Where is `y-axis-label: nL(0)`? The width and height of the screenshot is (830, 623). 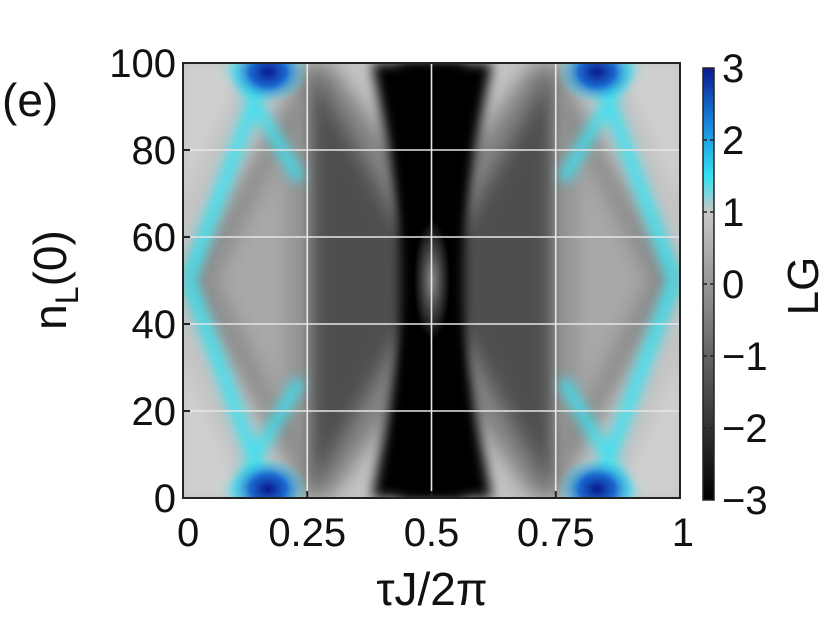
y-axis-label: nL(0) is located at coordinates (54, 280).